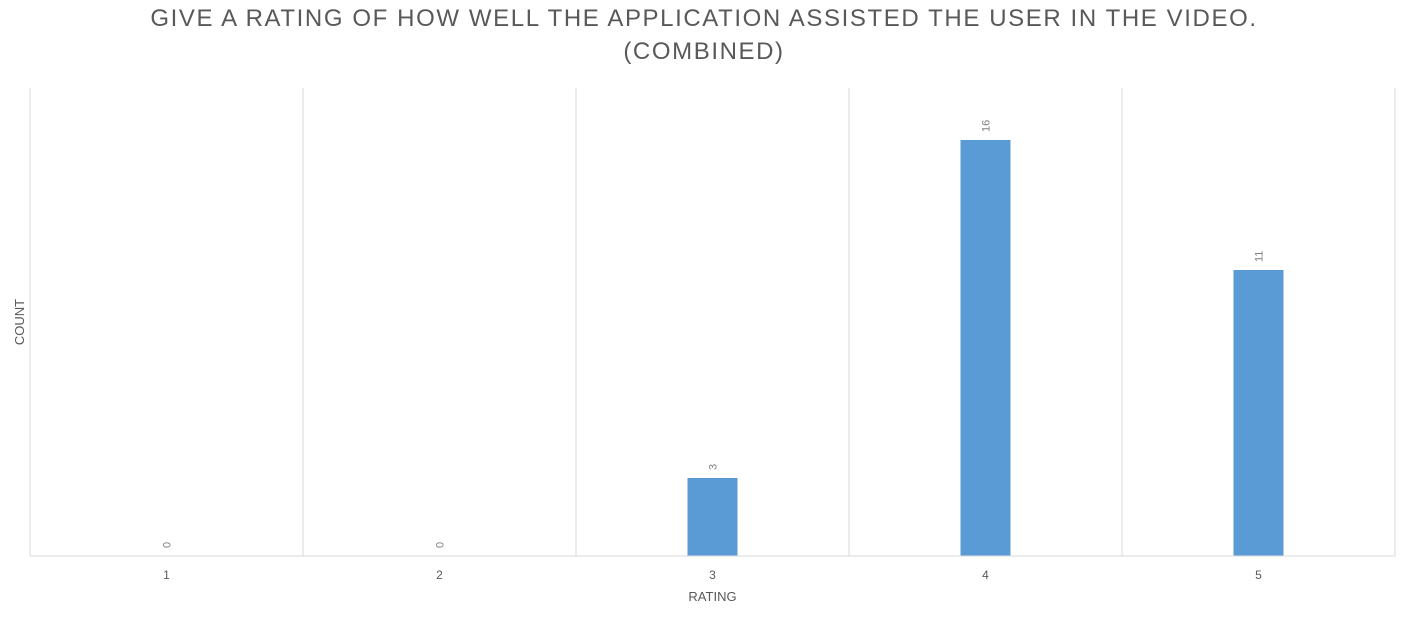  I want to click on data-label-rating-1: 0, so click(168, 545).